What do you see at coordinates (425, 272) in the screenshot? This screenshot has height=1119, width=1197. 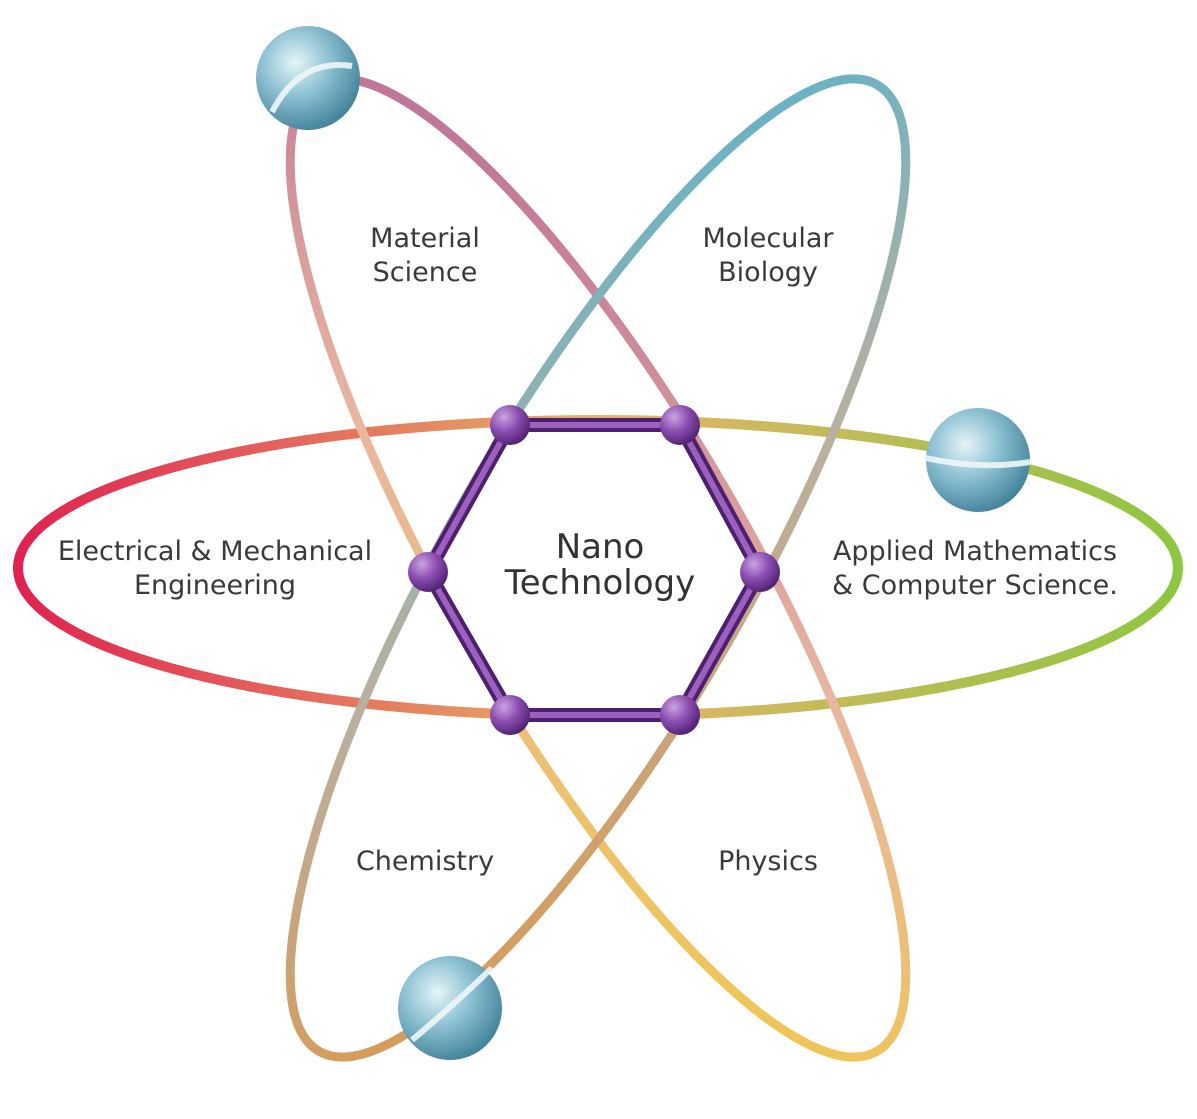 I see `label-line: Science` at bounding box center [425, 272].